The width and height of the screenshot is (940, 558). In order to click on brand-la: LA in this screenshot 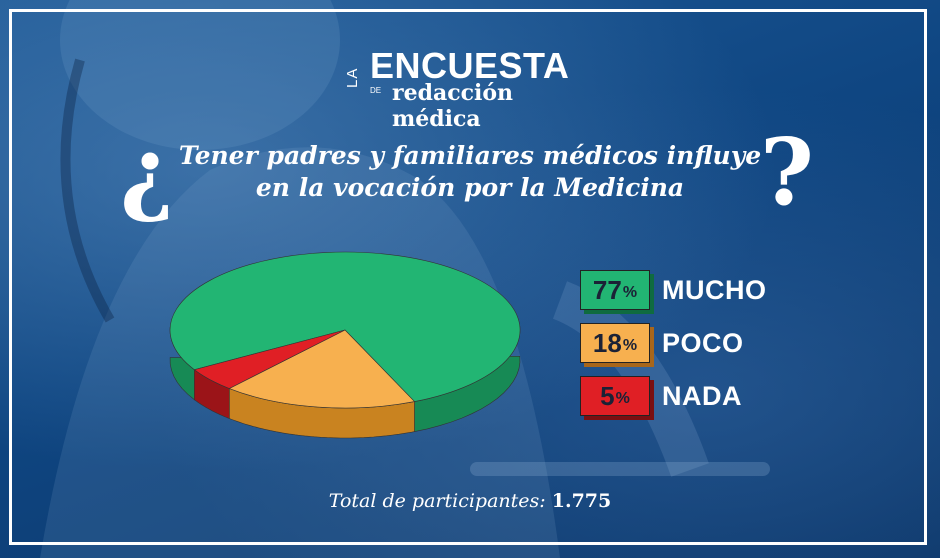, I will do `click(352, 77)`.